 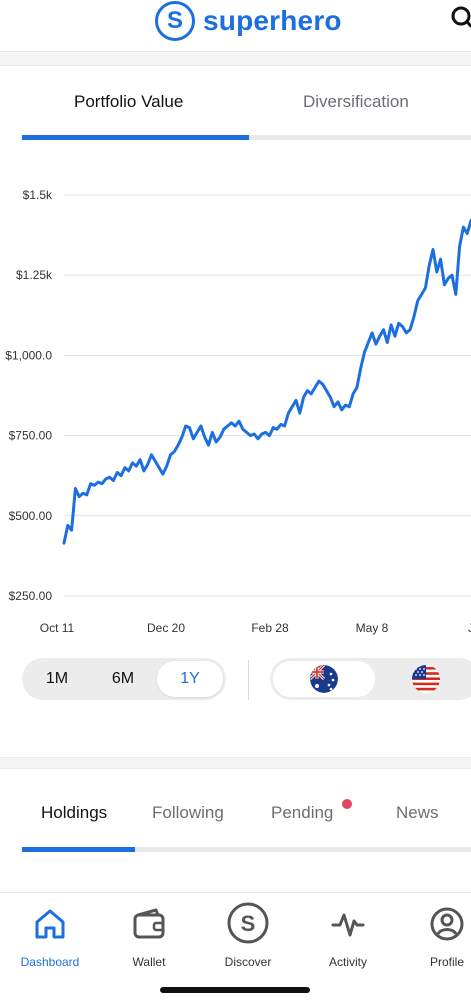 I want to click on svg-text: S, so click(x=248, y=923).